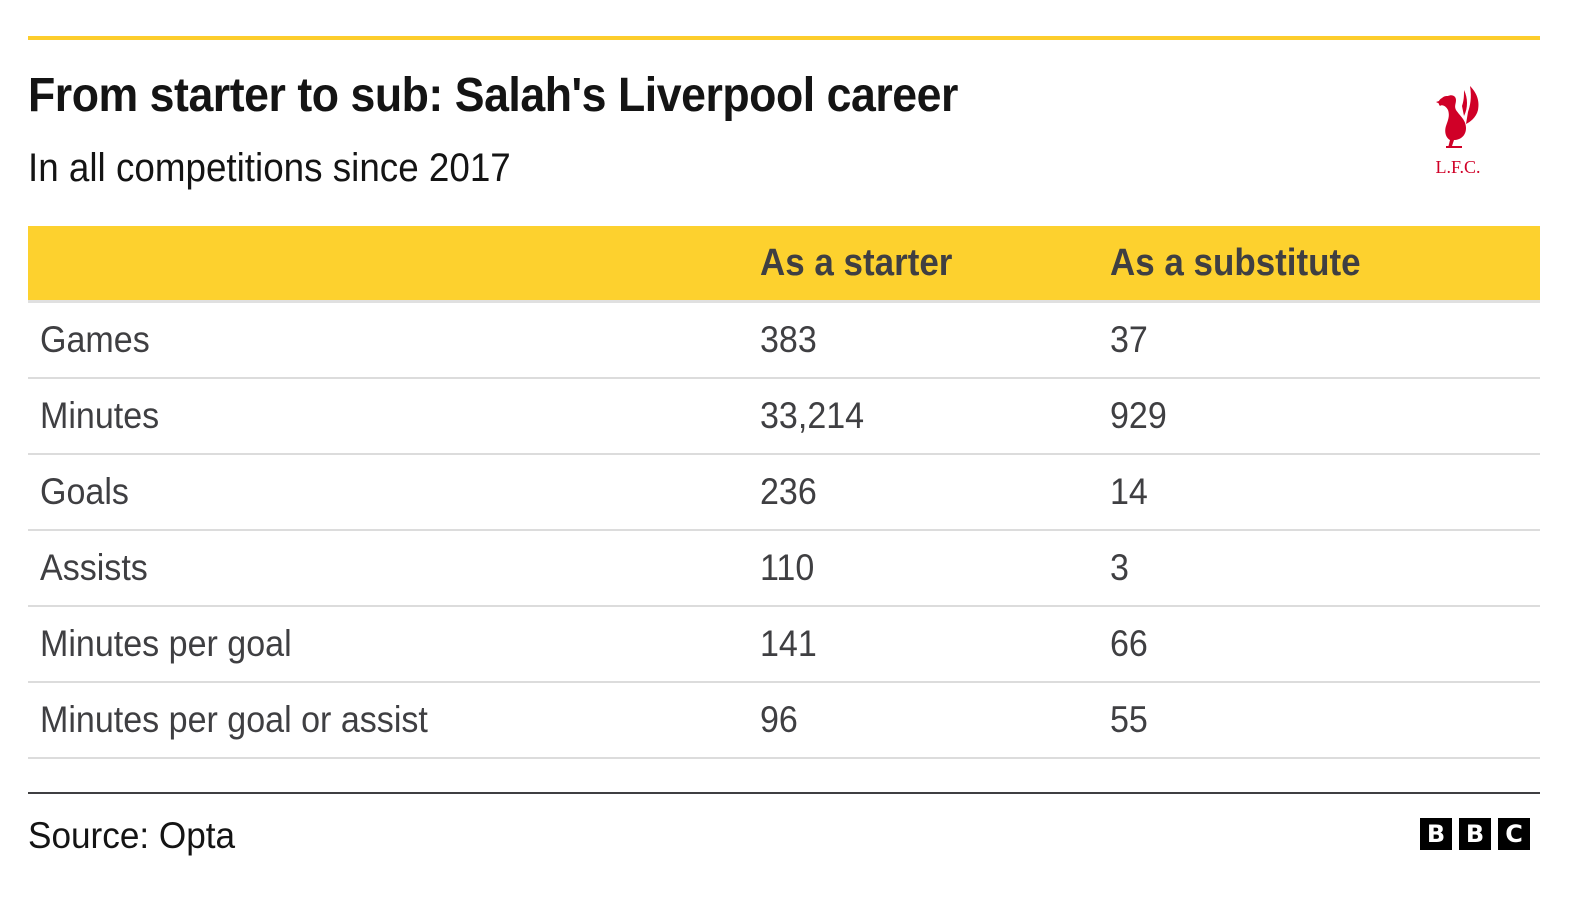 Image resolution: width=1588 pixels, height=912 pixels. Describe the element at coordinates (269, 168) in the screenshot. I see `chart-subtitle: In all competitions since 2017` at that location.